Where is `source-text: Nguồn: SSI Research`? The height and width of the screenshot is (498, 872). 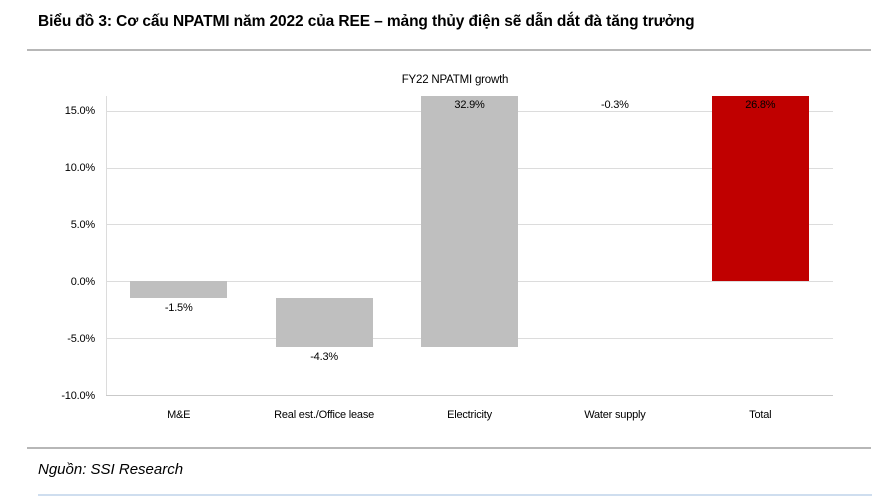
source-text: Nguồn: SSI Research is located at coordinates (111, 469).